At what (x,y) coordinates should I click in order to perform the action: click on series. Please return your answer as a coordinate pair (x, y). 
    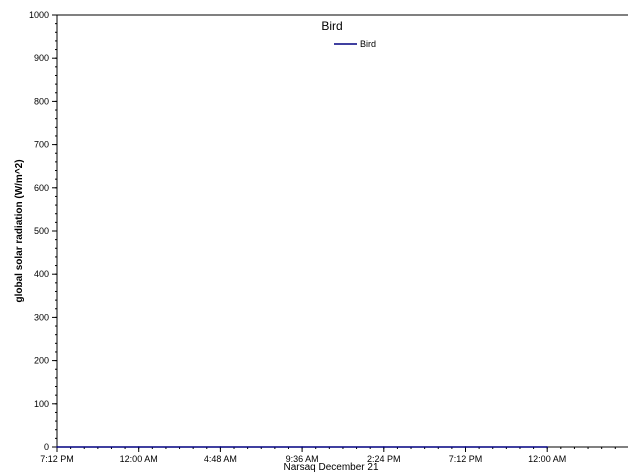
    Looking at the image, I should click on (302, 447).